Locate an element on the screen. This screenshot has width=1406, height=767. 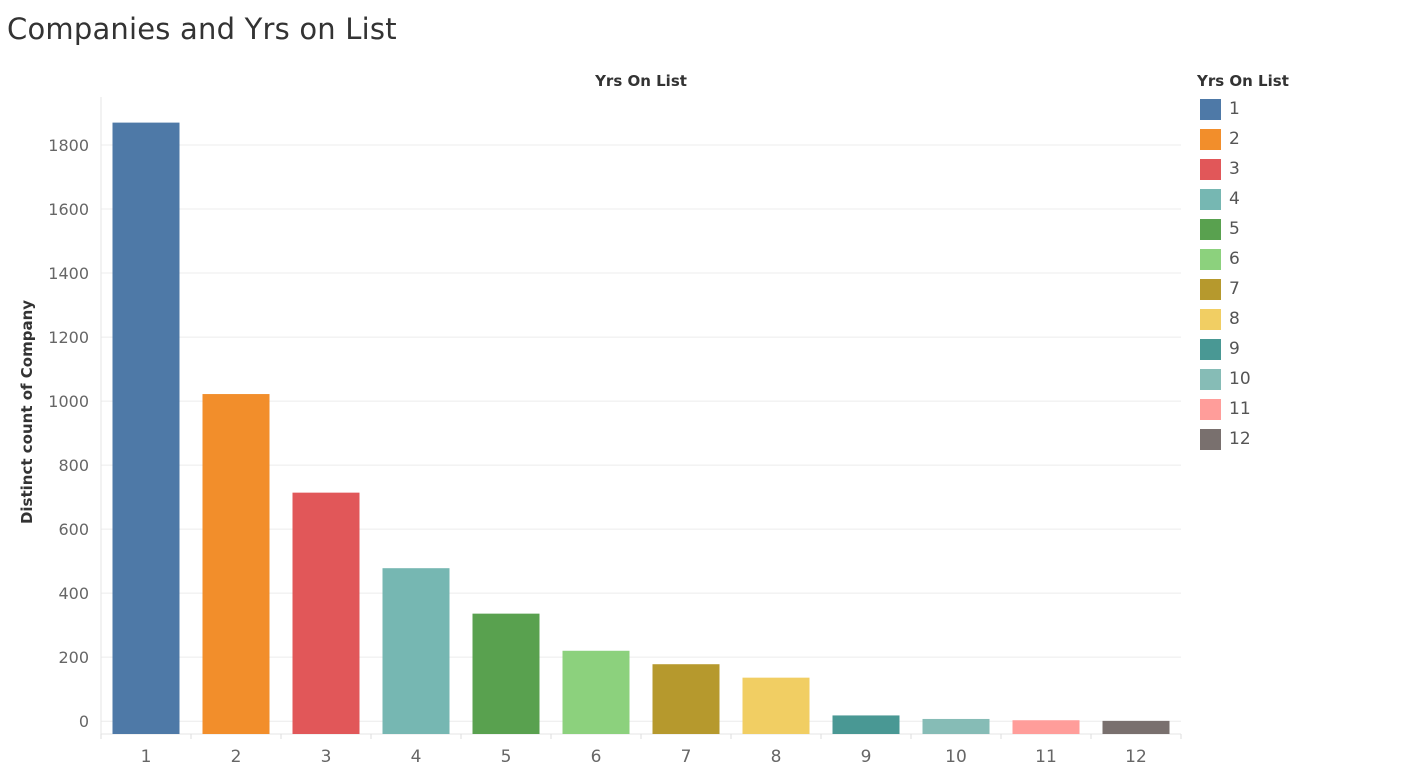
x-tick-label: 12 is located at coordinates (1136, 757).